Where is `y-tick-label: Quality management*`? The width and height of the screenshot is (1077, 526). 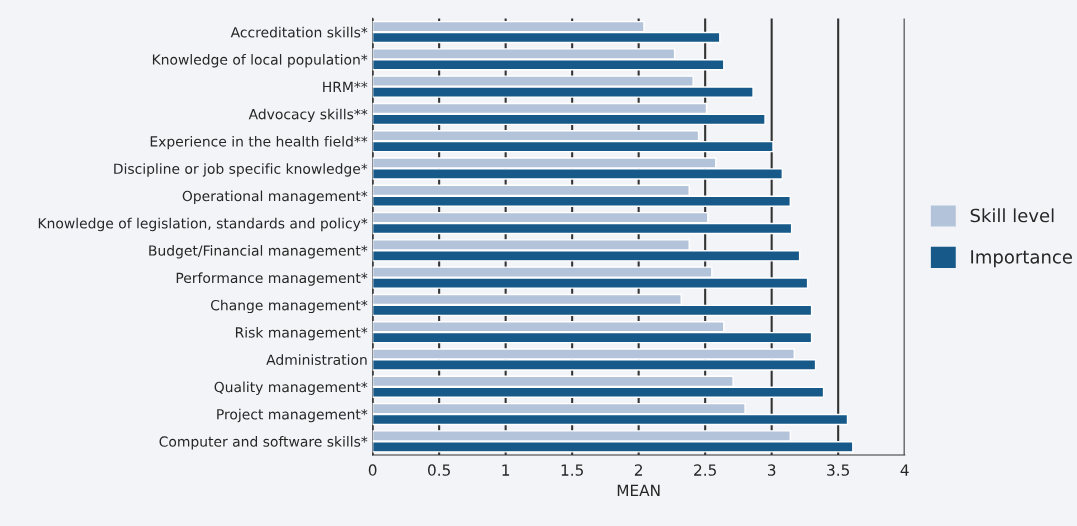 y-tick-label: Quality management* is located at coordinates (291, 388).